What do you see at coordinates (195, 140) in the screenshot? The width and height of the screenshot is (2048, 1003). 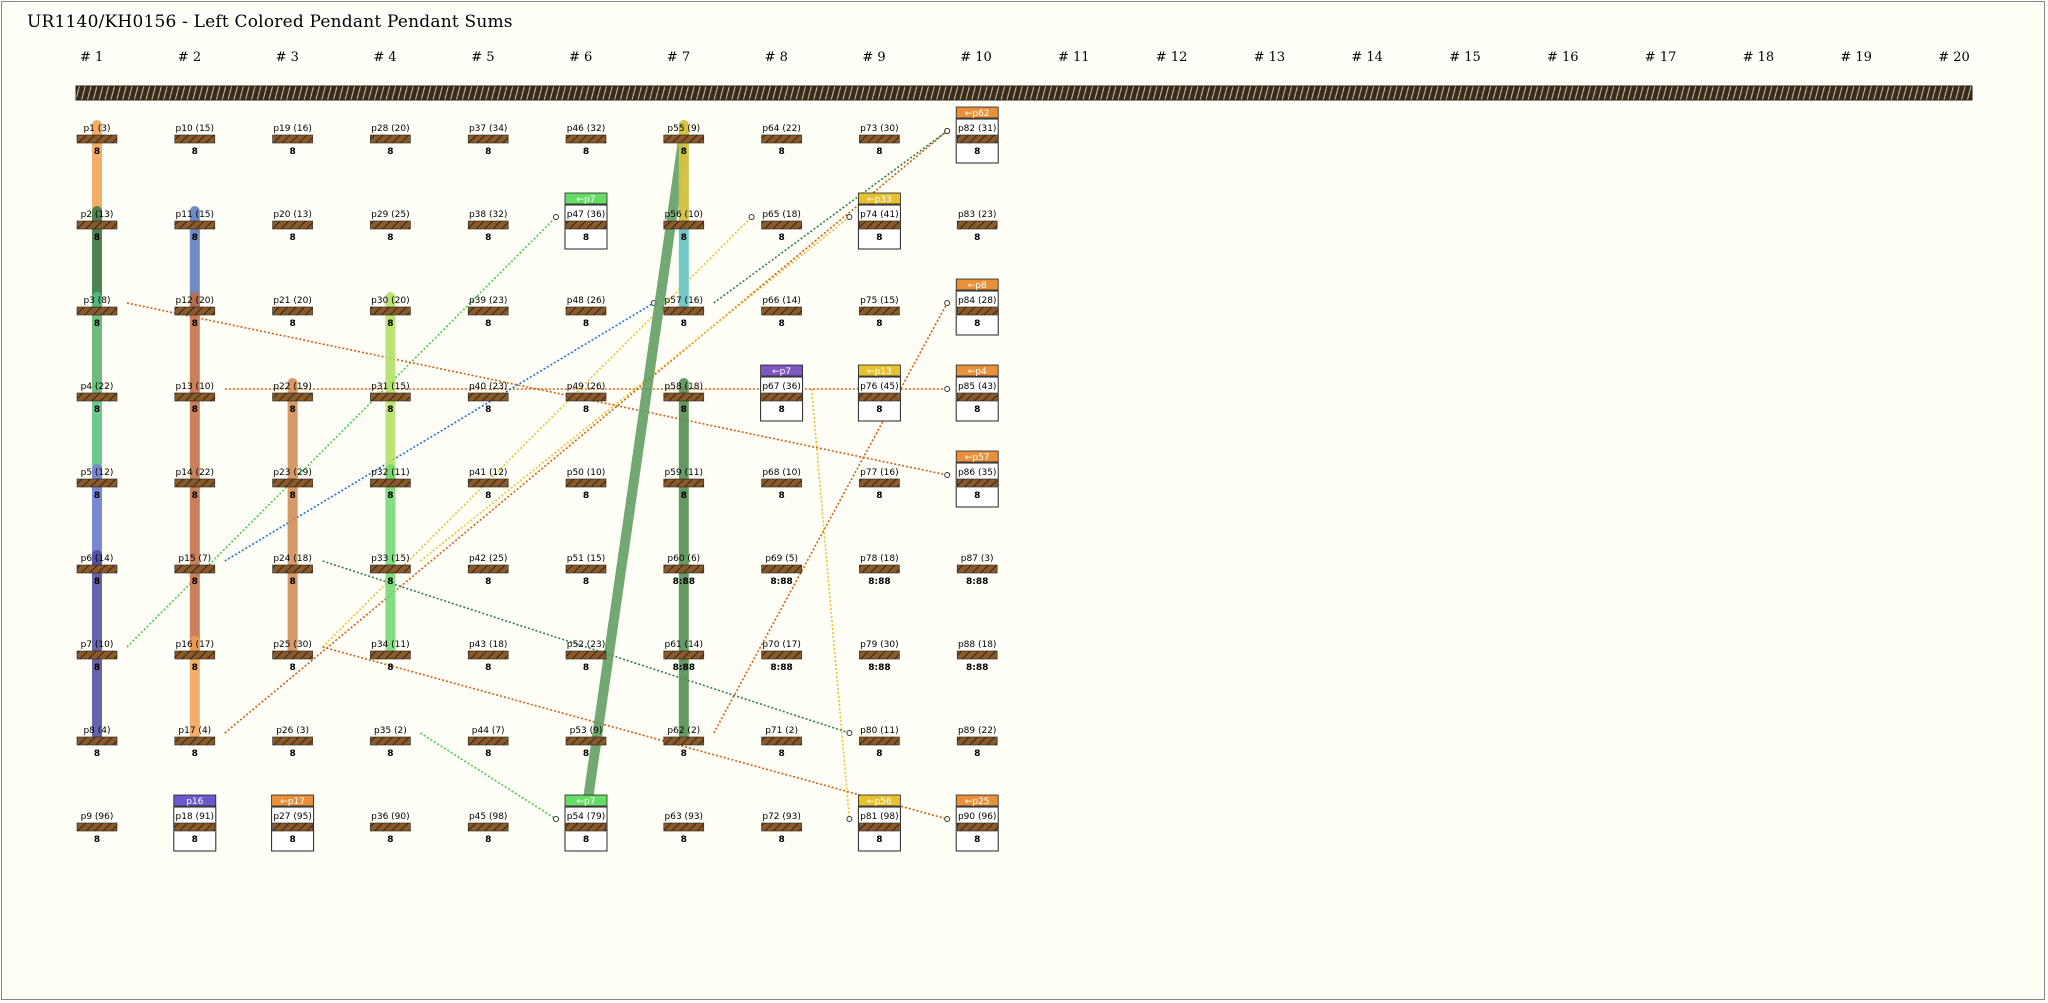 I see `pendant-p10: p10 (15) 8` at bounding box center [195, 140].